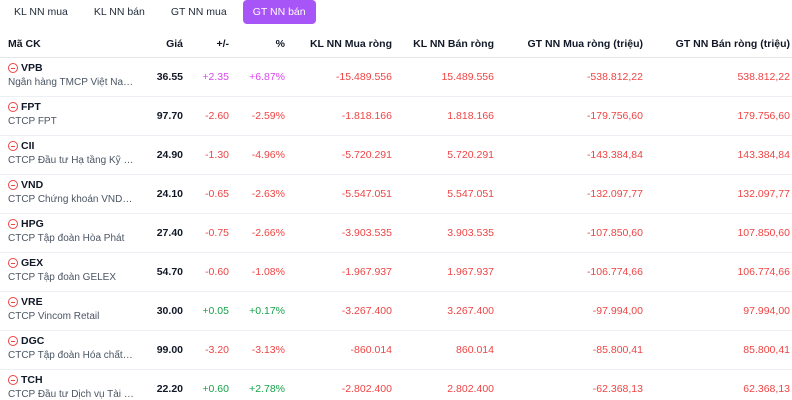 The image size is (792, 400). What do you see at coordinates (732, 44) in the screenshot?
I see `header-gt-ban-rong: GT NN Bán ròng (triệu)` at bounding box center [732, 44].